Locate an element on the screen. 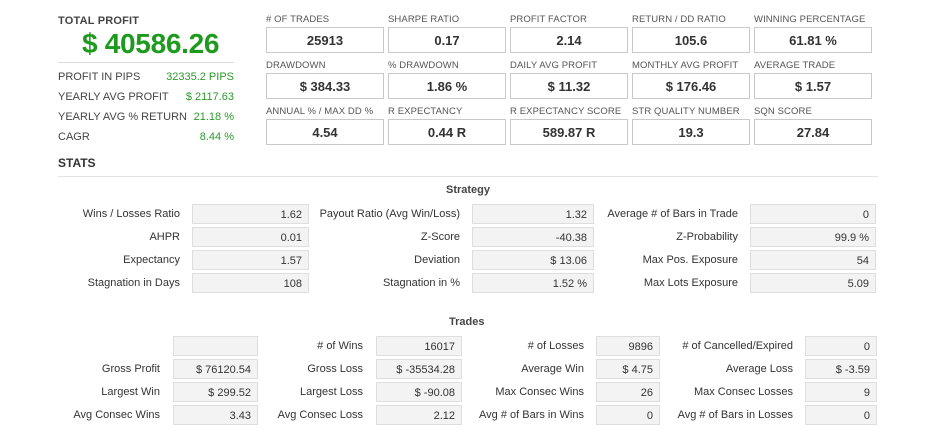 The width and height of the screenshot is (934, 436). cagr-value: 8.44 % is located at coordinates (216, 137).